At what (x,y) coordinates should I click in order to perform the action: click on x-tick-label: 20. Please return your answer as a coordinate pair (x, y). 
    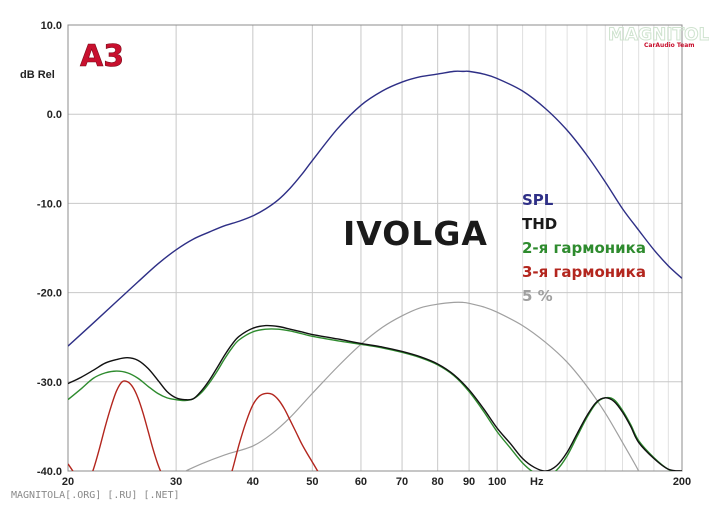
    Looking at the image, I should click on (68, 482).